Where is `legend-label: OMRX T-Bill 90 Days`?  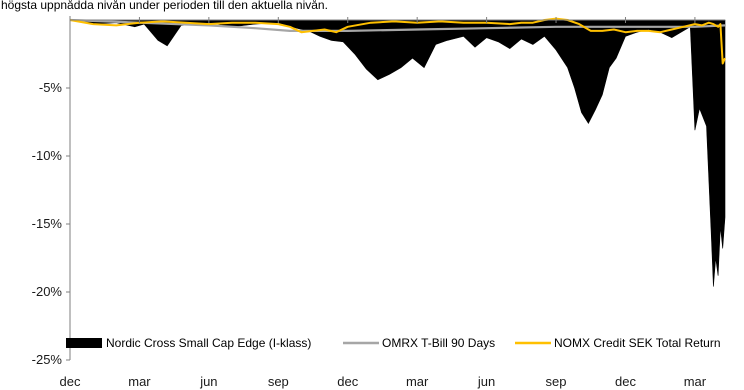 legend-label: OMRX T-Bill 90 Days is located at coordinates (438, 343).